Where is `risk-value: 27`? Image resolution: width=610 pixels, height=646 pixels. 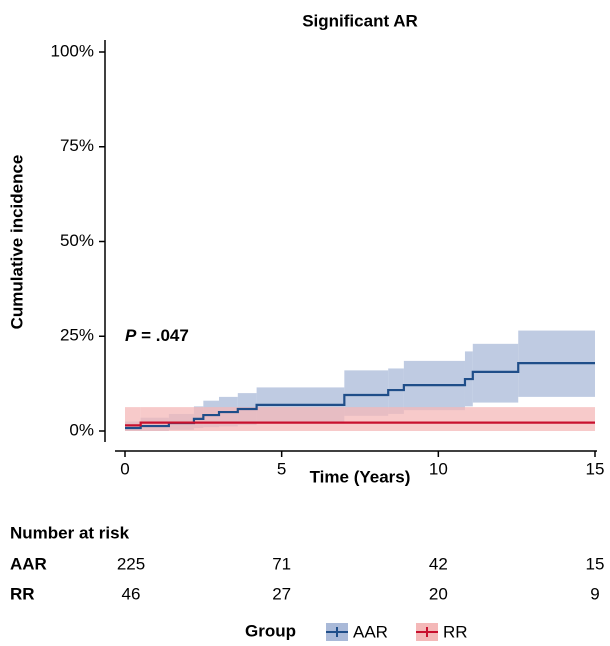
risk-value: 27 is located at coordinates (281, 593).